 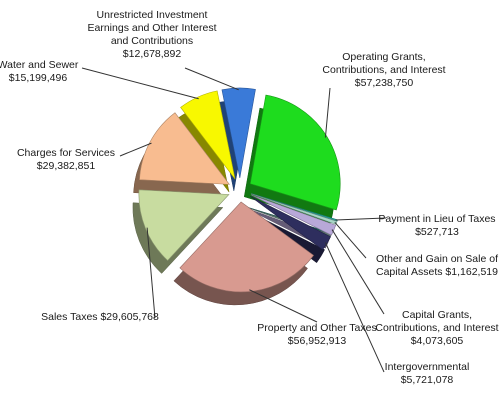 What do you see at coordinates (317, 341) in the screenshot?
I see `slice-label-line: $56,952,913` at bounding box center [317, 341].